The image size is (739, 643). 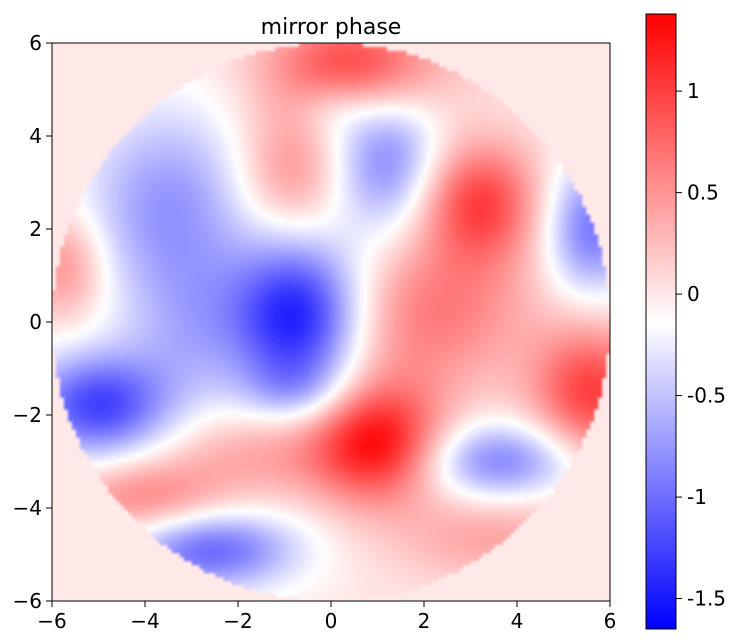 I want to click on y-tick-label: 0, so click(x=35, y=322).